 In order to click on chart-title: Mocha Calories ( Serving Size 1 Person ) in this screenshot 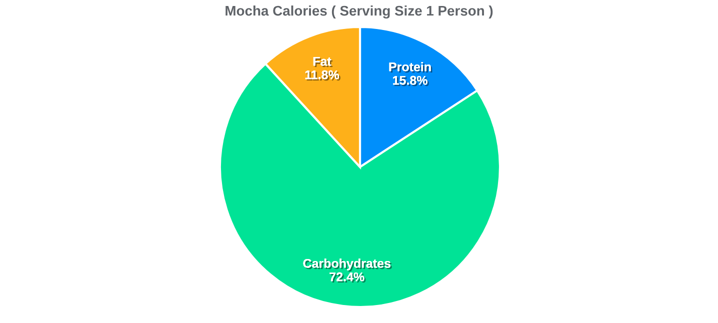, I will do `click(359, 12)`.